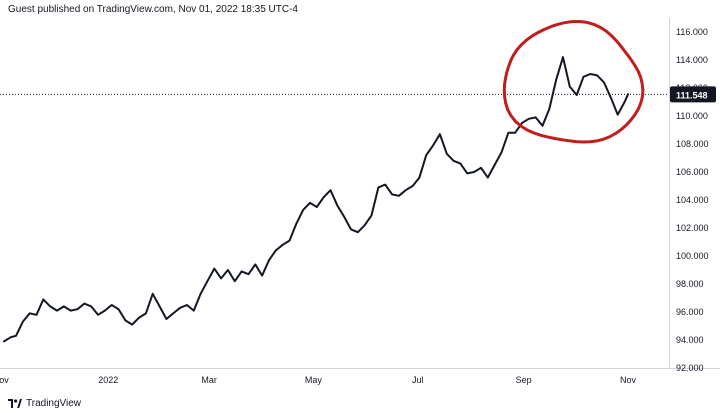 Image resolution: width=720 pixels, height=413 pixels. I want to click on y-tick-label: 116.000, so click(692, 32).